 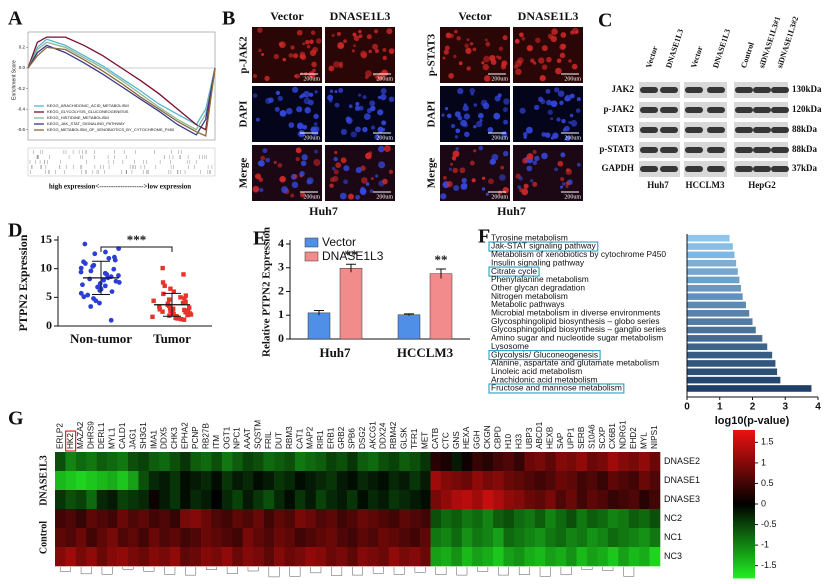 What do you see at coordinates (529, 438) in the screenshot?
I see `column-label: UBP3` at bounding box center [529, 438].